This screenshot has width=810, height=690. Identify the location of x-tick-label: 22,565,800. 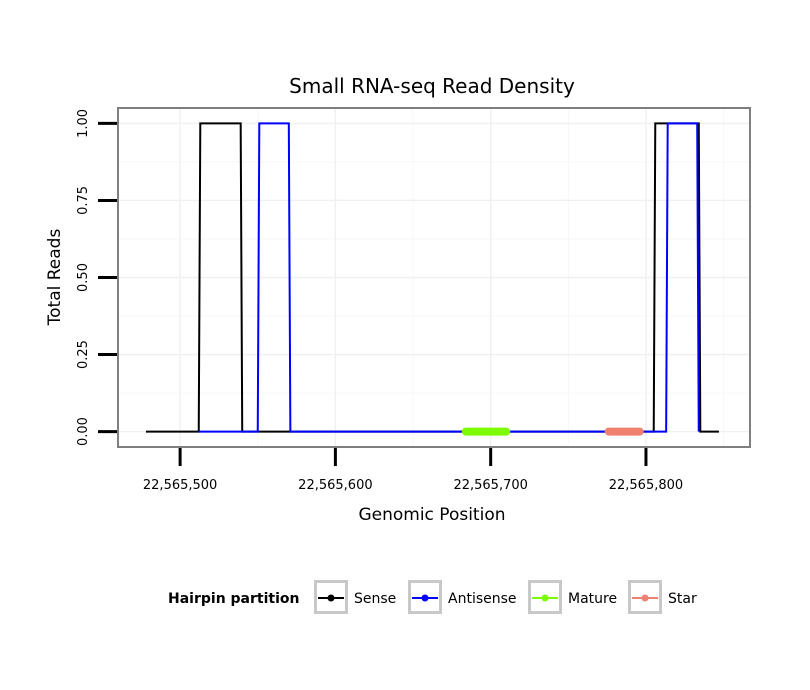
(646, 485).